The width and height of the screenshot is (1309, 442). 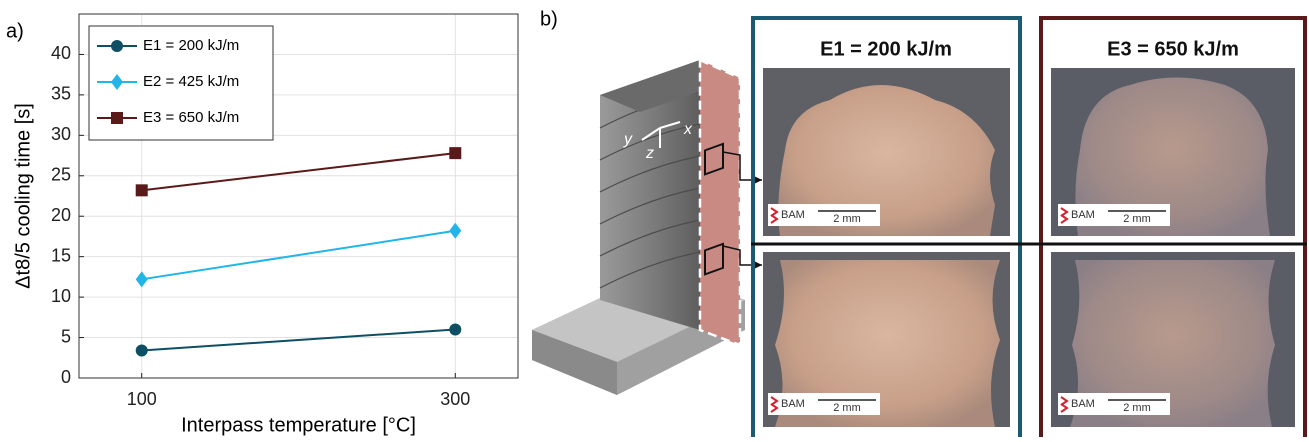 What do you see at coordinates (549, 19) in the screenshot?
I see `panel-label: b)` at bounding box center [549, 19].